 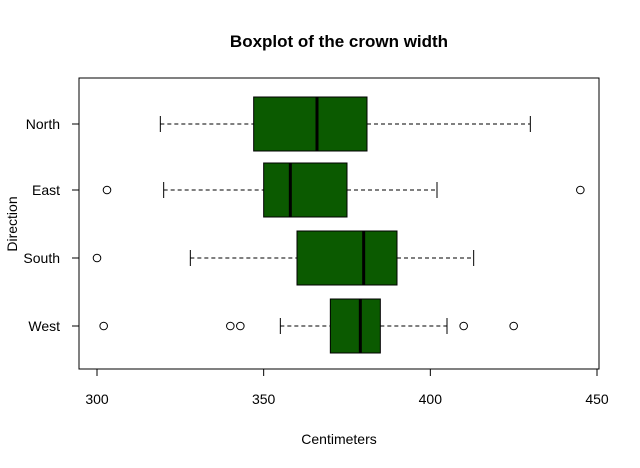 What do you see at coordinates (46, 190) in the screenshot?
I see `y-tick-label: East` at bounding box center [46, 190].